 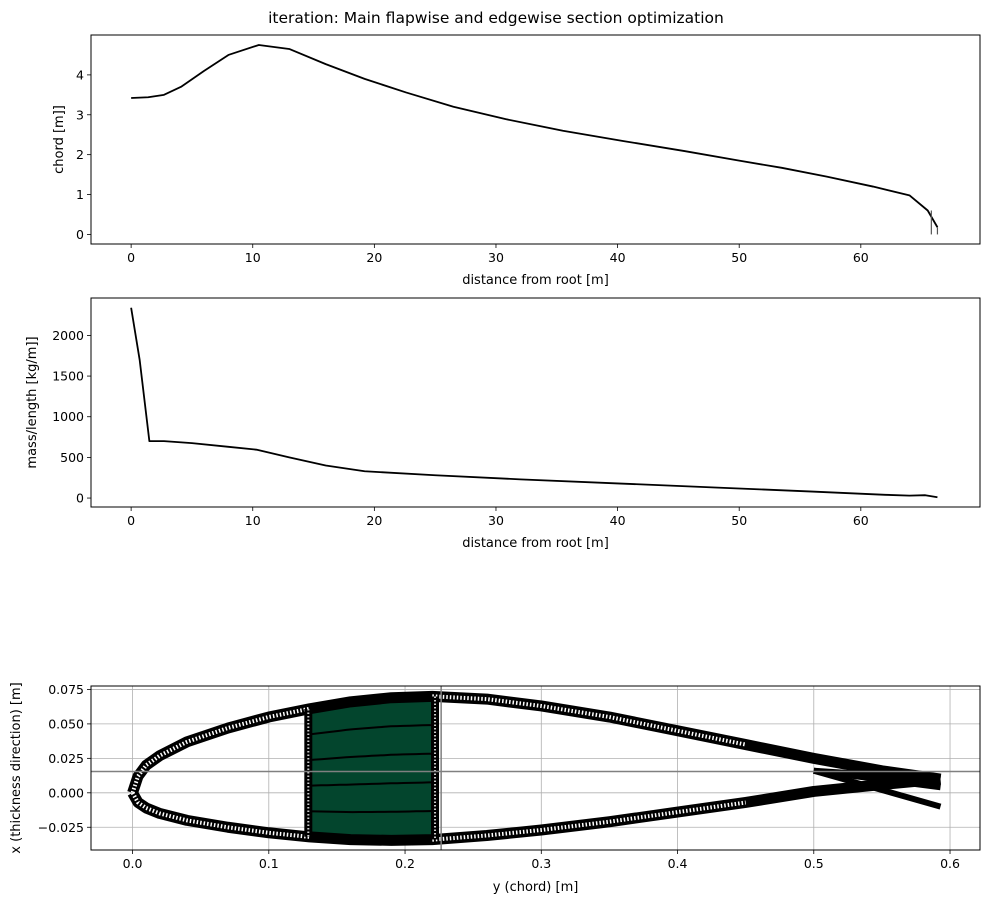 I want to click on y-tick-label: 1000, so click(x=68, y=416).